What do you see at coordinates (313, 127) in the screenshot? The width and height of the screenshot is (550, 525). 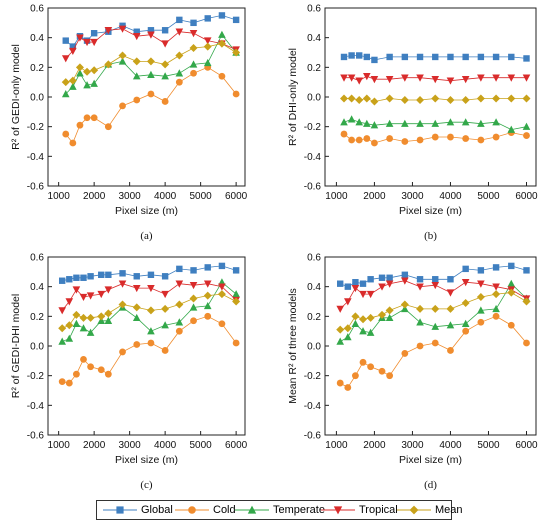 I see `y-tick-label: -0.2` at bounding box center [313, 127].